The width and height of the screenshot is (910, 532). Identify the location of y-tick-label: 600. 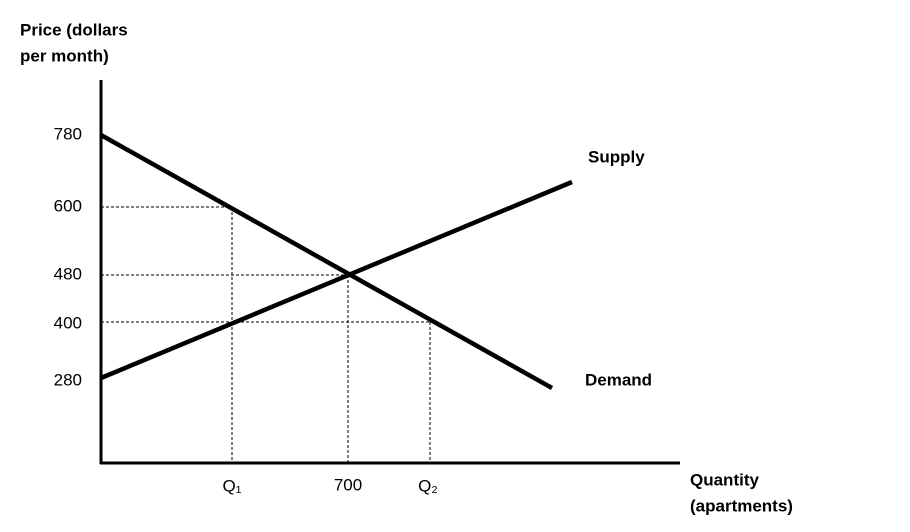
(68, 205).